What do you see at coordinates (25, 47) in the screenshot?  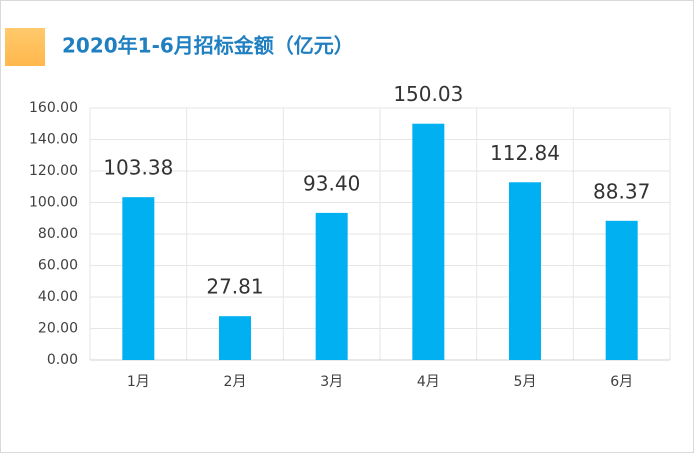 I see `title-badge` at bounding box center [25, 47].